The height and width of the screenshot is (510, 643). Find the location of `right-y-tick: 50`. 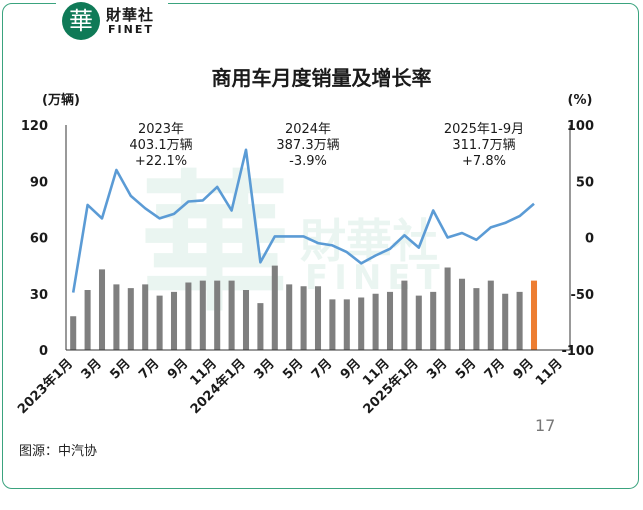

right-y-tick: 50 is located at coordinates (585, 182).